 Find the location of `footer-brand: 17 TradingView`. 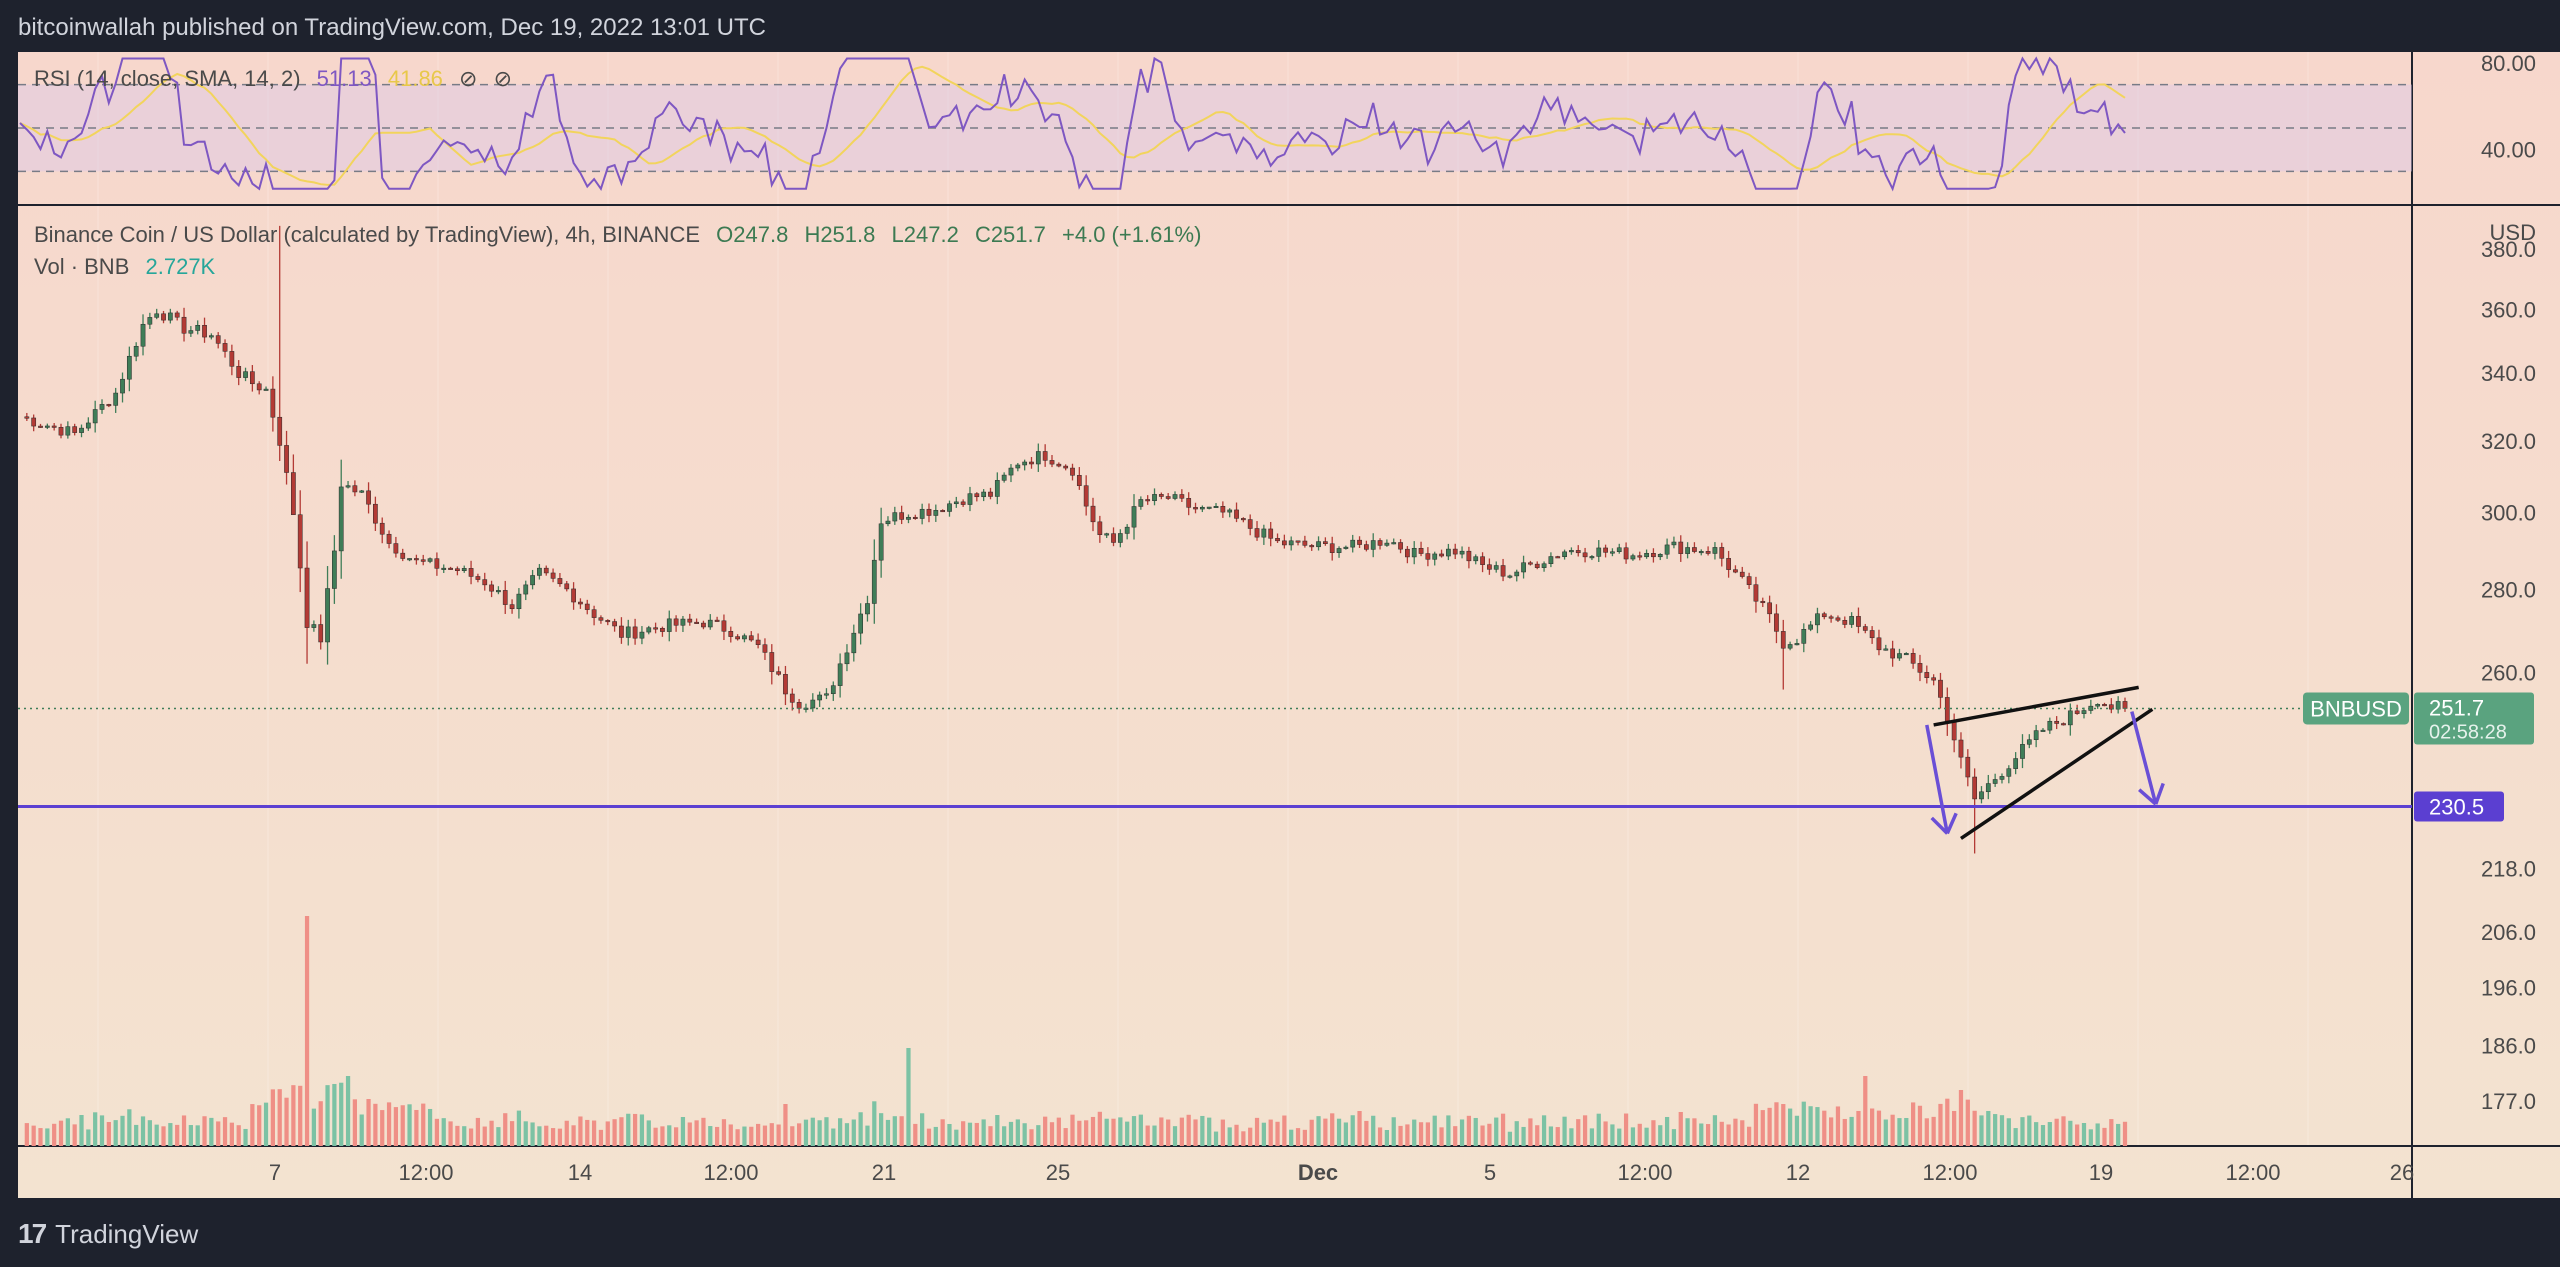

footer-brand: 17 TradingView is located at coordinates (108, 1234).